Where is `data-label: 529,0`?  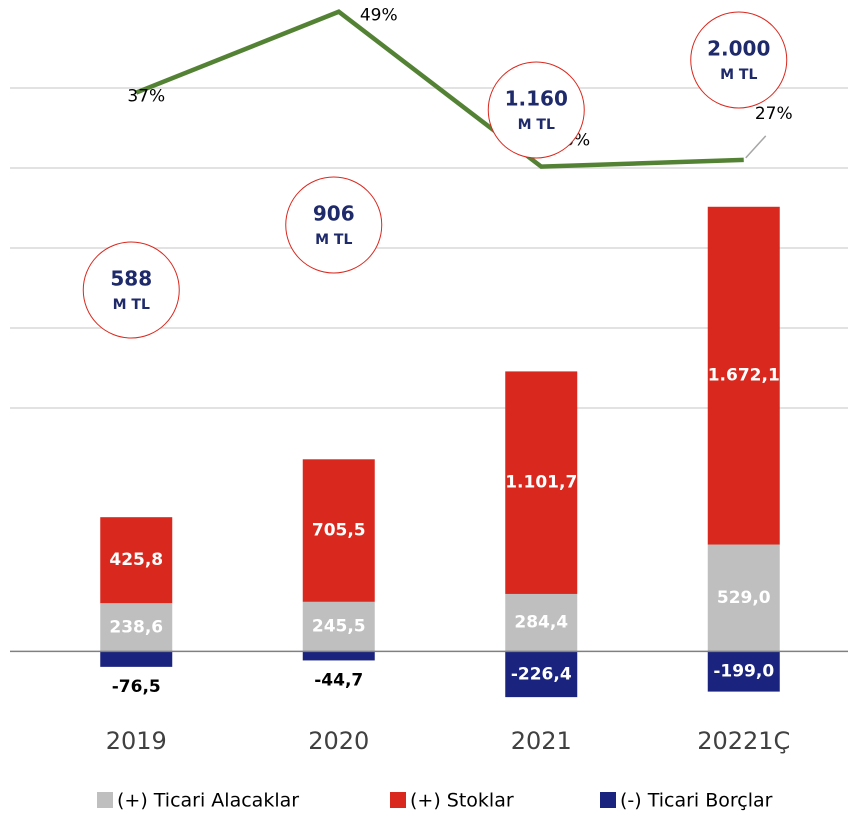
data-label: 529,0 is located at coordinates (744, 598).